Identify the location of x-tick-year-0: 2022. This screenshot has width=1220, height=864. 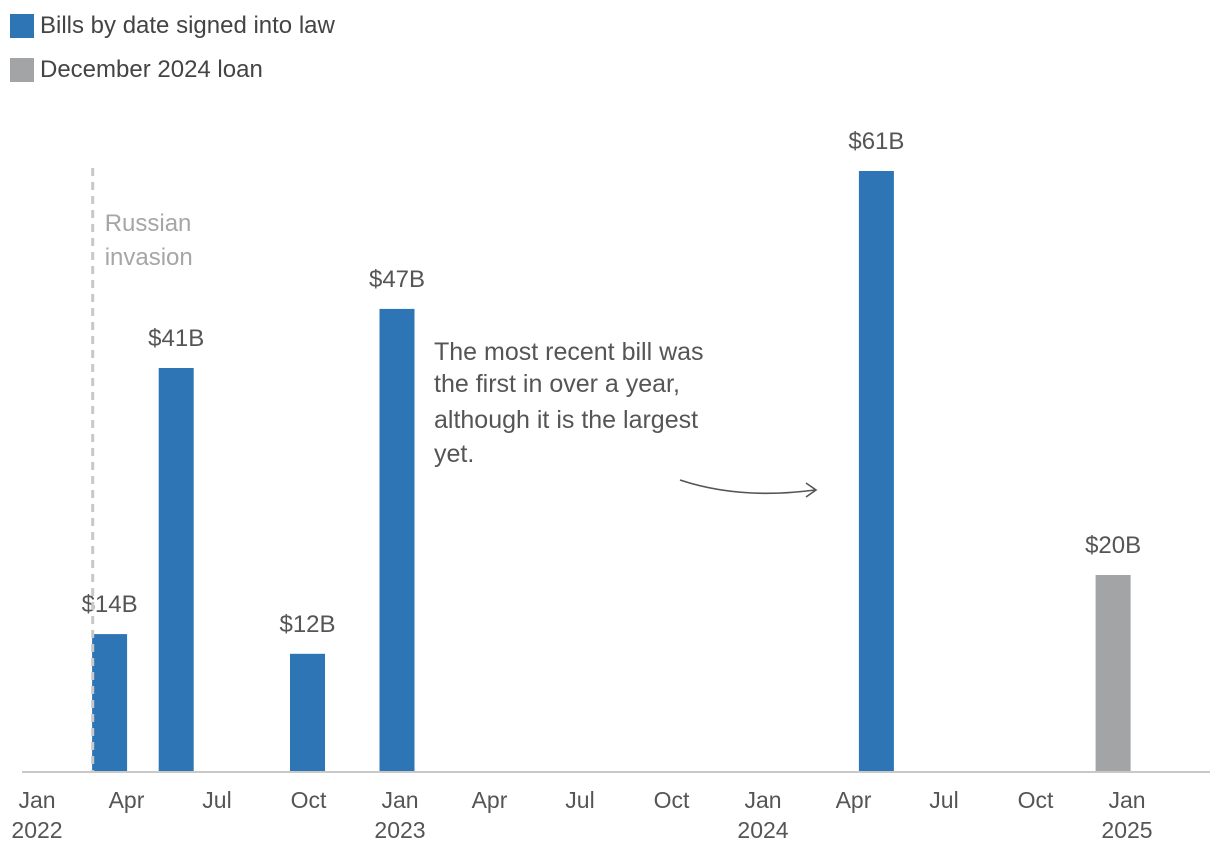
(36, 830).